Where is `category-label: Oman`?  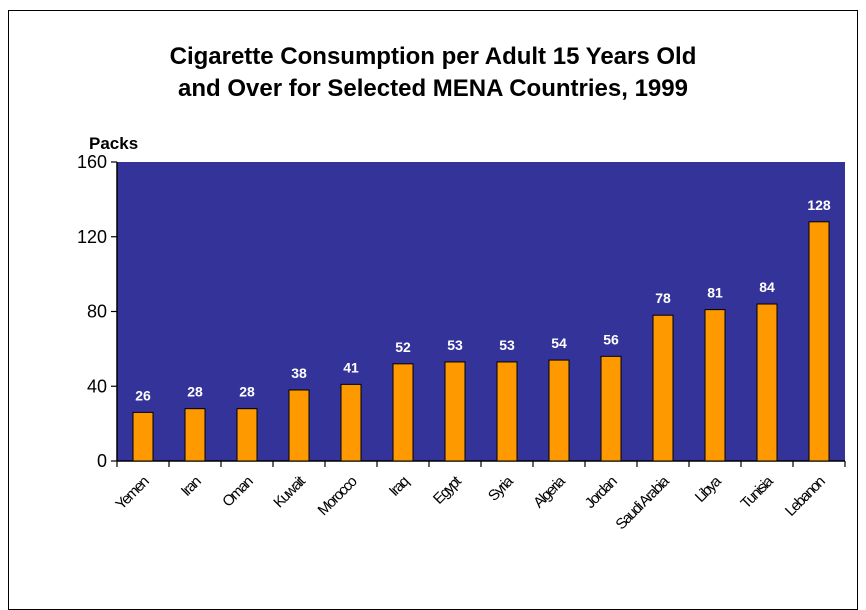
category-label: Oman is located at coordinates (237, 491).